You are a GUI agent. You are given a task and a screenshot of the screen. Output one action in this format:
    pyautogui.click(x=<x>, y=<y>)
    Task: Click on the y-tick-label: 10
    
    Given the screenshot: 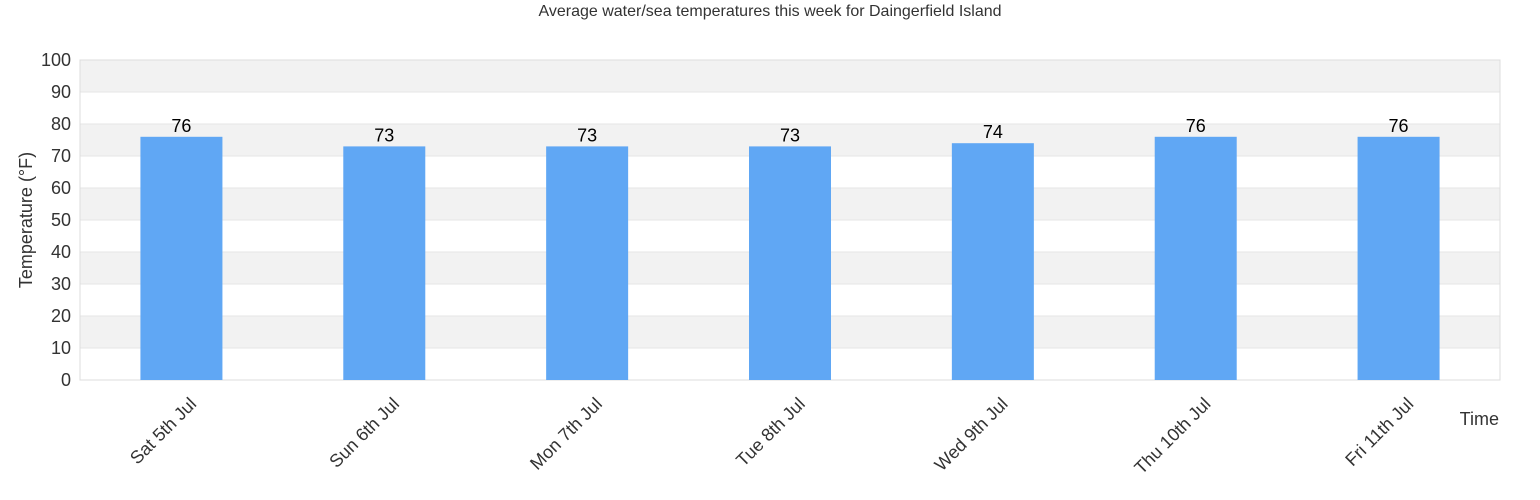 What is the action you would take?
    pyautogui.click(x=61, y=348)
    